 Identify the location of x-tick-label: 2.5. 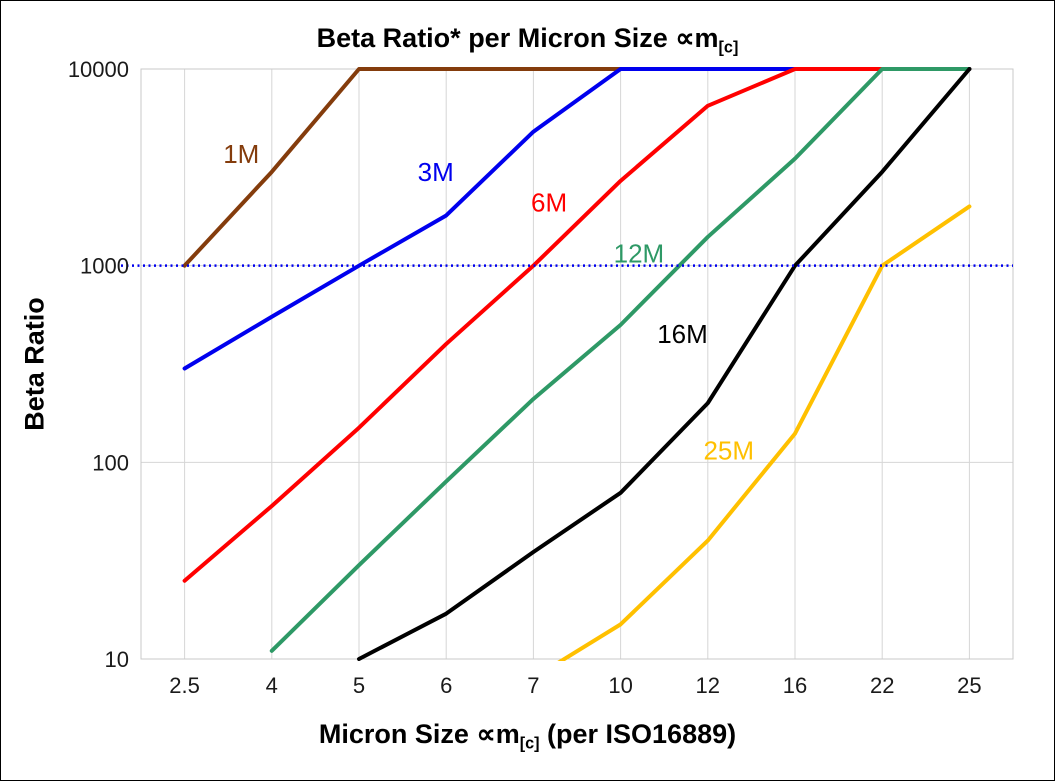
(184, 685).